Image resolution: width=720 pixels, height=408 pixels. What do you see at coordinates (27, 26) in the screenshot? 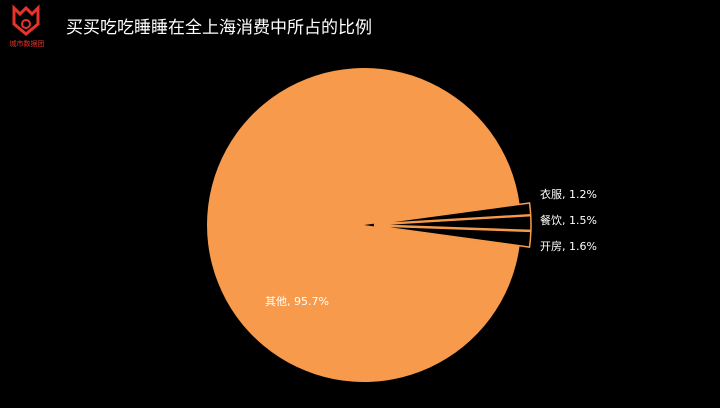
I see `logo: 城市数据团` at bounding box center [27, 26].